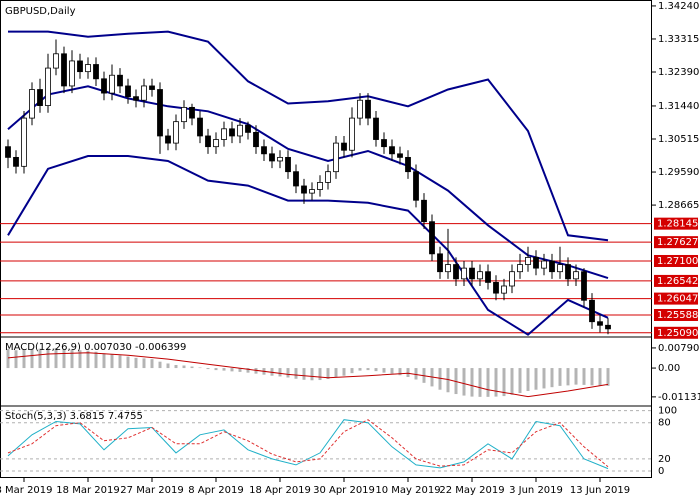  Describe the element at coordinates (215, 490) in the screenshot. I see `x-tick-label: 8 Apr 2019` at that location.